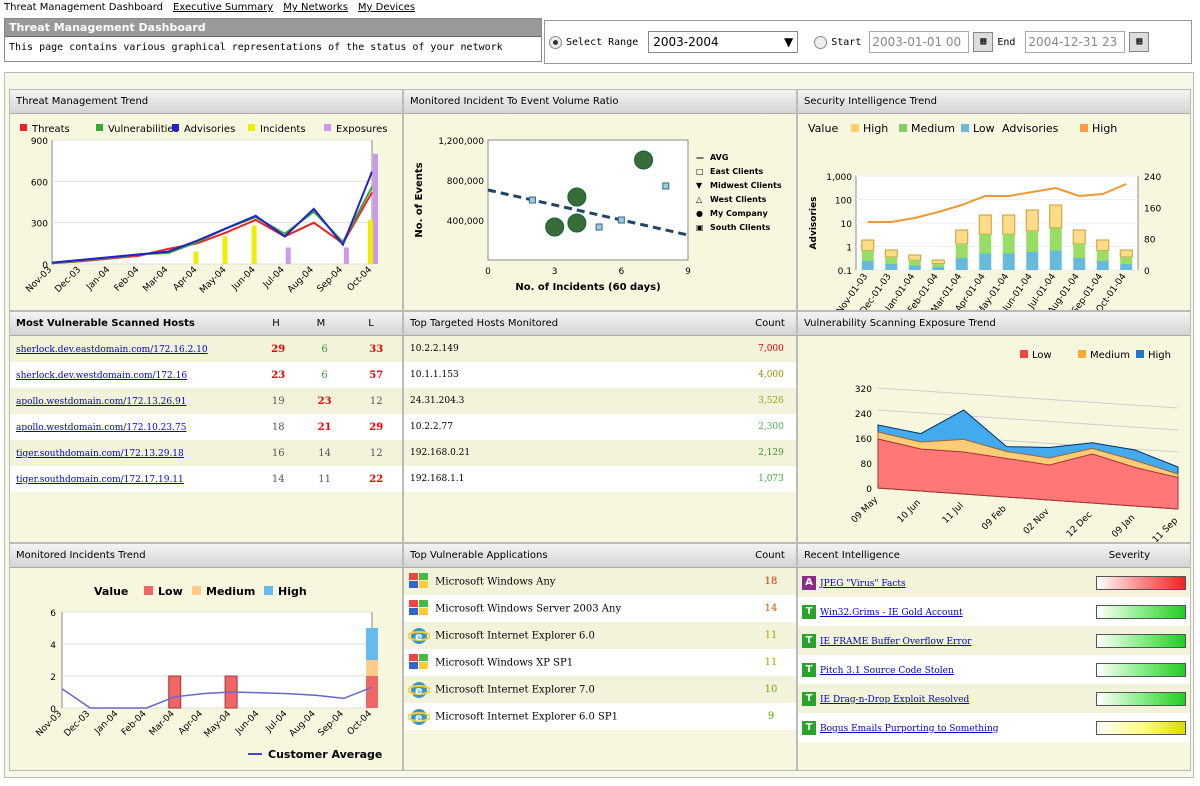  What do you see at coordinates (688, 272) in the screenshot?
I see `x-tick: 9` at bounding box center [688, 272].